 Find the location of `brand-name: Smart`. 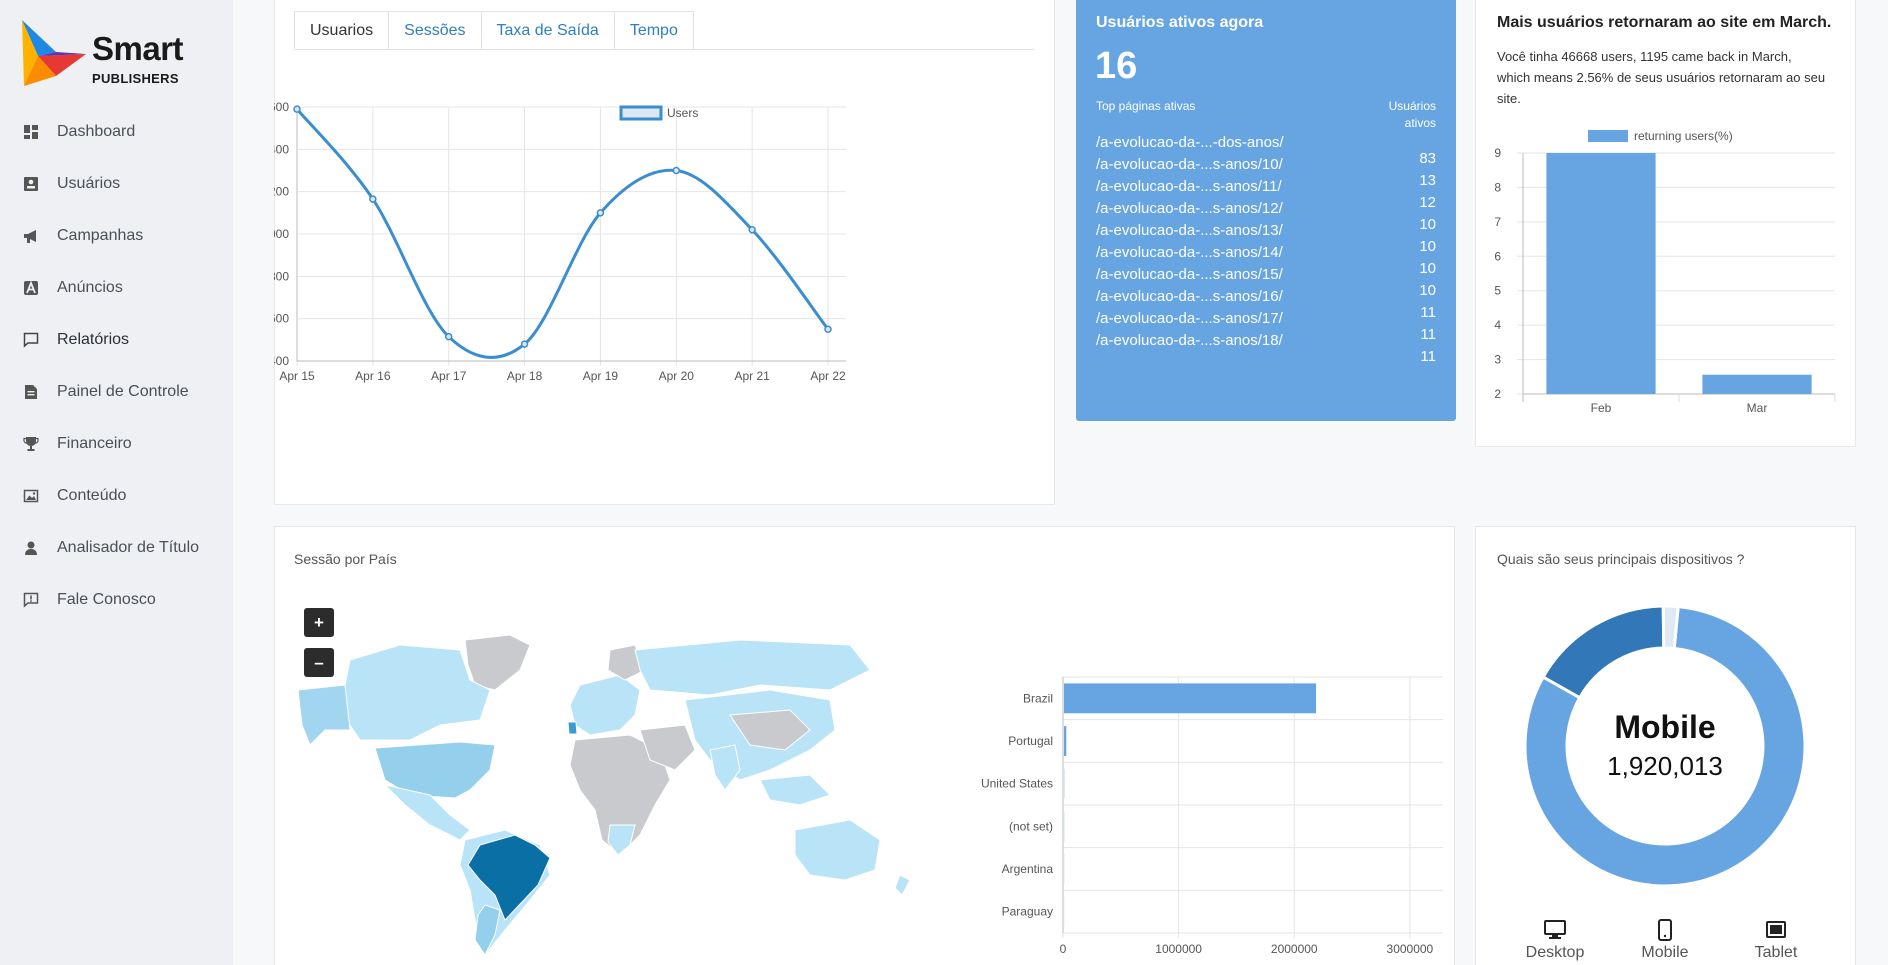

brand-name: Smart is located at coordinates (138, 48).